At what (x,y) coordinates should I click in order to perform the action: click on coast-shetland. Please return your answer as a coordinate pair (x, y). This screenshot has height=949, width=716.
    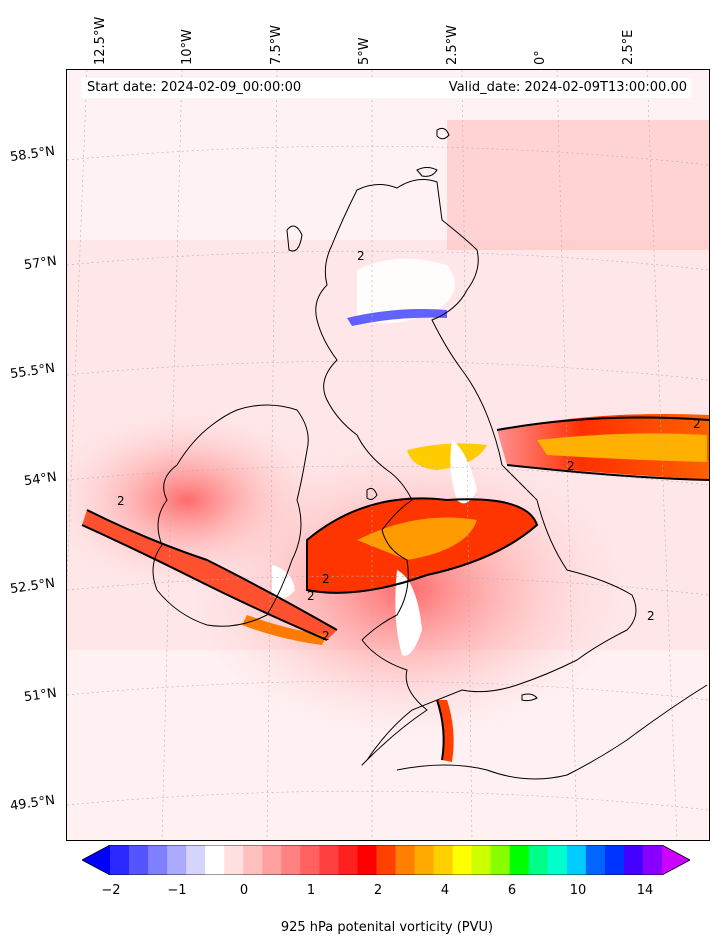
    Looking at the image, I should click on (443, 133).